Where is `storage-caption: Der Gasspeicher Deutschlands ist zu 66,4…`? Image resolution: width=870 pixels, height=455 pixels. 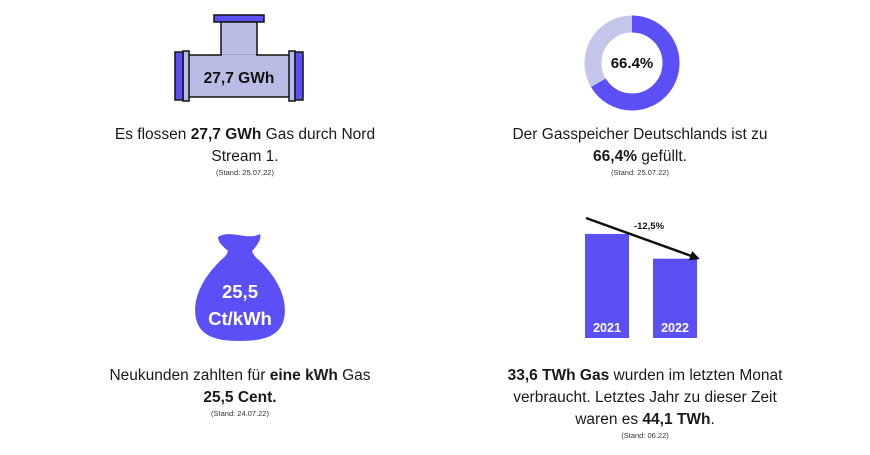 storage-caption: Der Gasspeicher Deutschlands ist zu 66,4… is located at coordinates (640, 151).